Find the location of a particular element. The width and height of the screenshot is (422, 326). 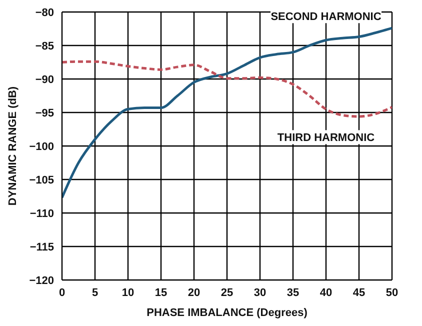

x-tick-label: 0 is located at coordinates (62, 292).